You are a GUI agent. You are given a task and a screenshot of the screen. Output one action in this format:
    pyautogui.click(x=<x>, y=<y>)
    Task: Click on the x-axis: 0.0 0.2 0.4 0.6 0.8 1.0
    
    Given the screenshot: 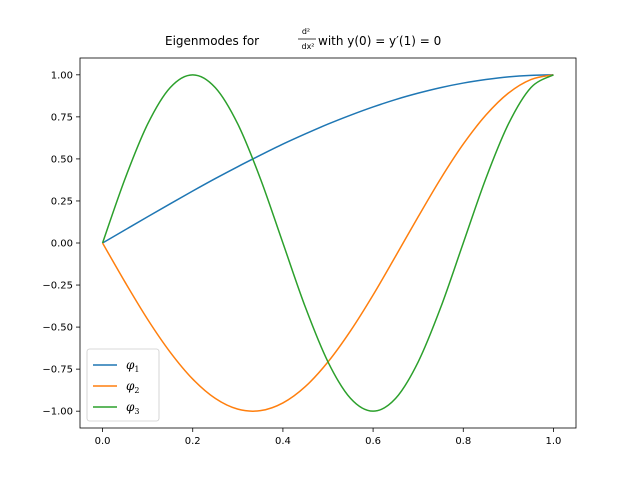 What is the action you would take?
    pyautogui.click(x=328, y=437)
    